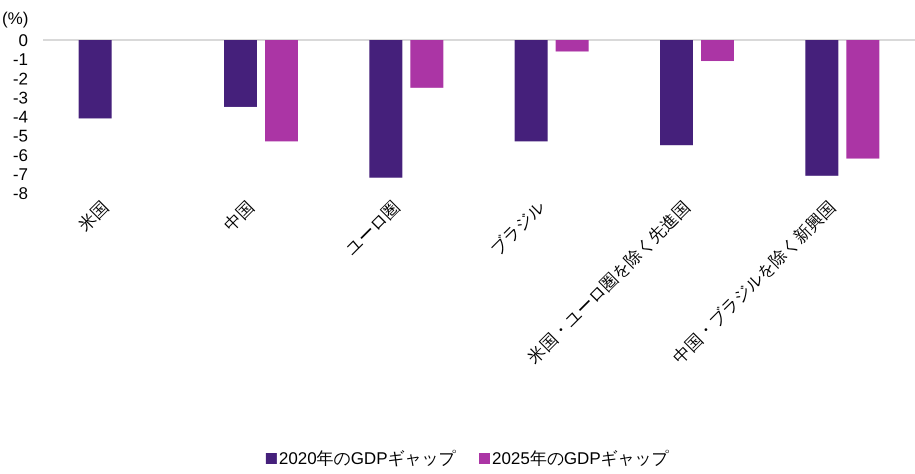  I want to click on y-tick-label: -4, so click(20, 117).